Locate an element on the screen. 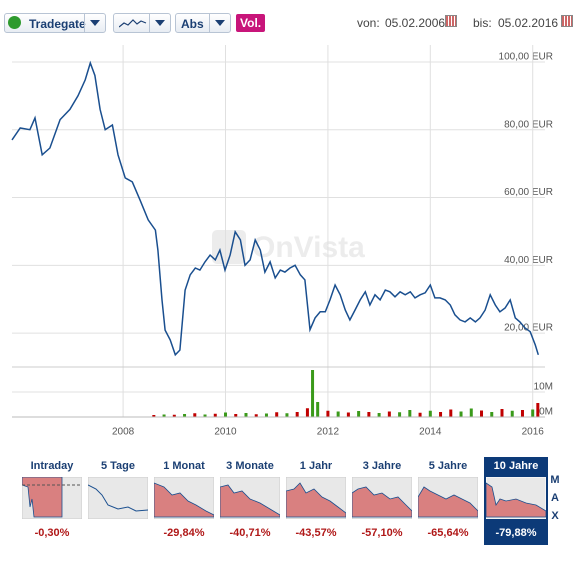 The height and width of the screenshot is (565, 580). range-change: -65,64% is located at coordinates (448, 533).